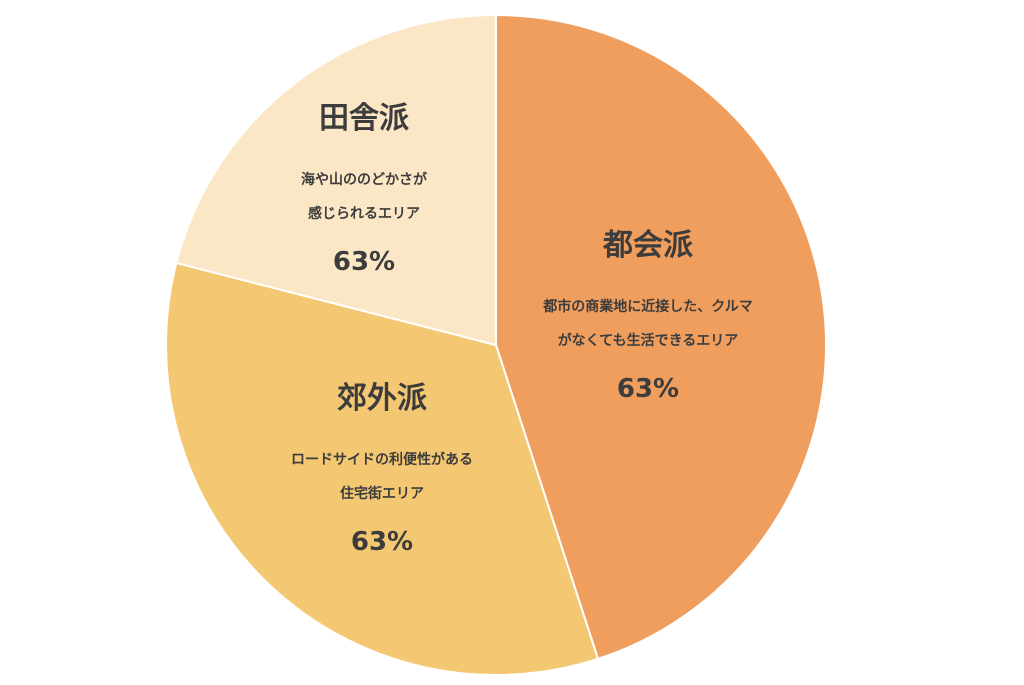 Image resolution: width=1024 pixels, height=685 pixels. What do you see at coordinates (647, 245) in the screenshot?
I see `slice-title-tokai: 都会派` at bounding box center [647, 245].